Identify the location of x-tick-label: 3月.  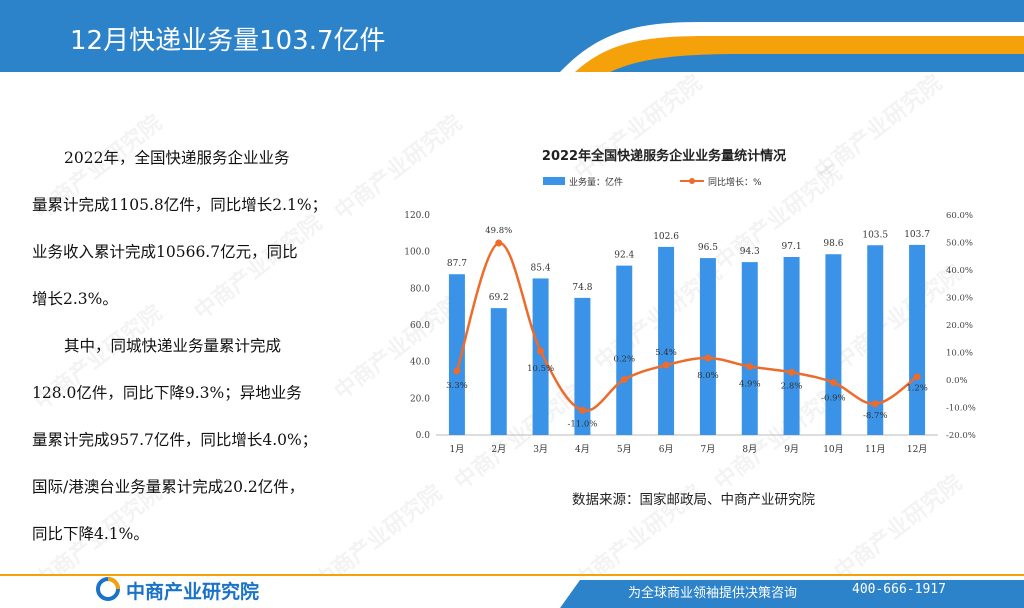
(540, 449).